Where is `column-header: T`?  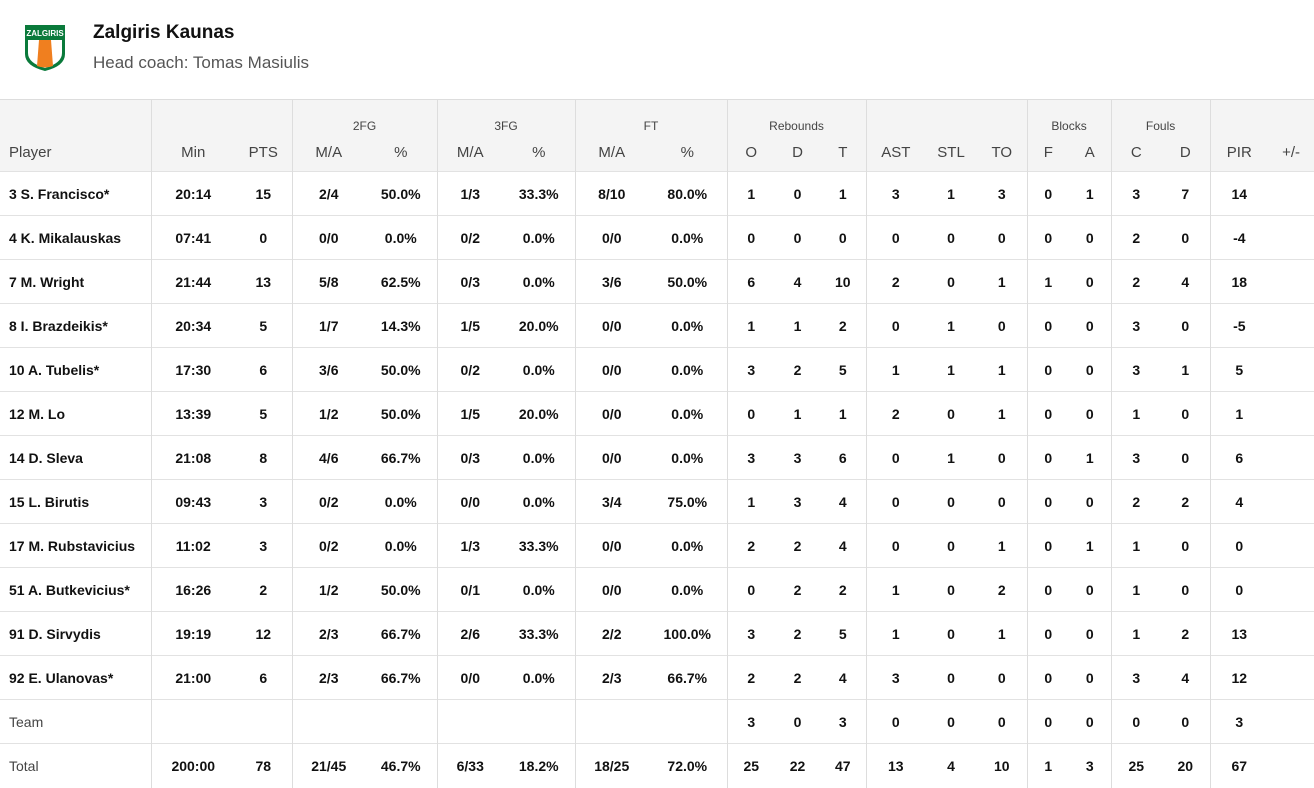
column-header: T is located at coordinates (843, 152).